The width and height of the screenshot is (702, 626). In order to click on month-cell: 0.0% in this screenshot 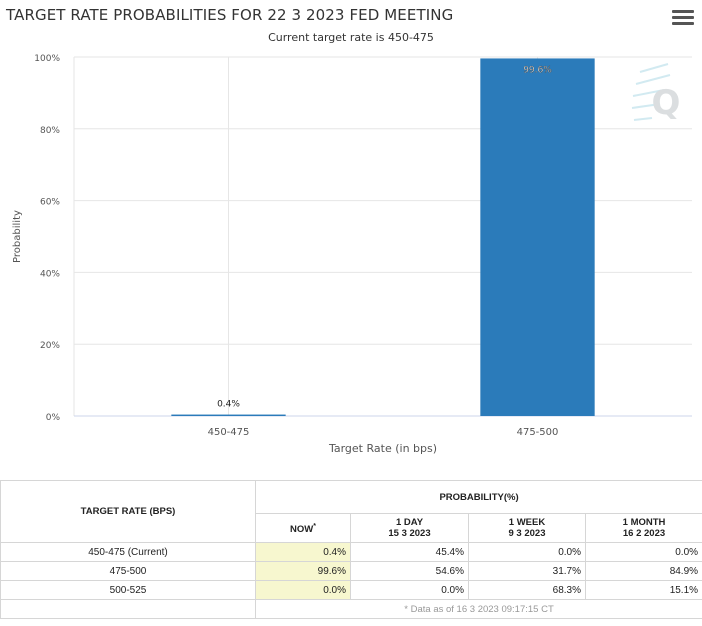, I will do `click(643, 552)`.